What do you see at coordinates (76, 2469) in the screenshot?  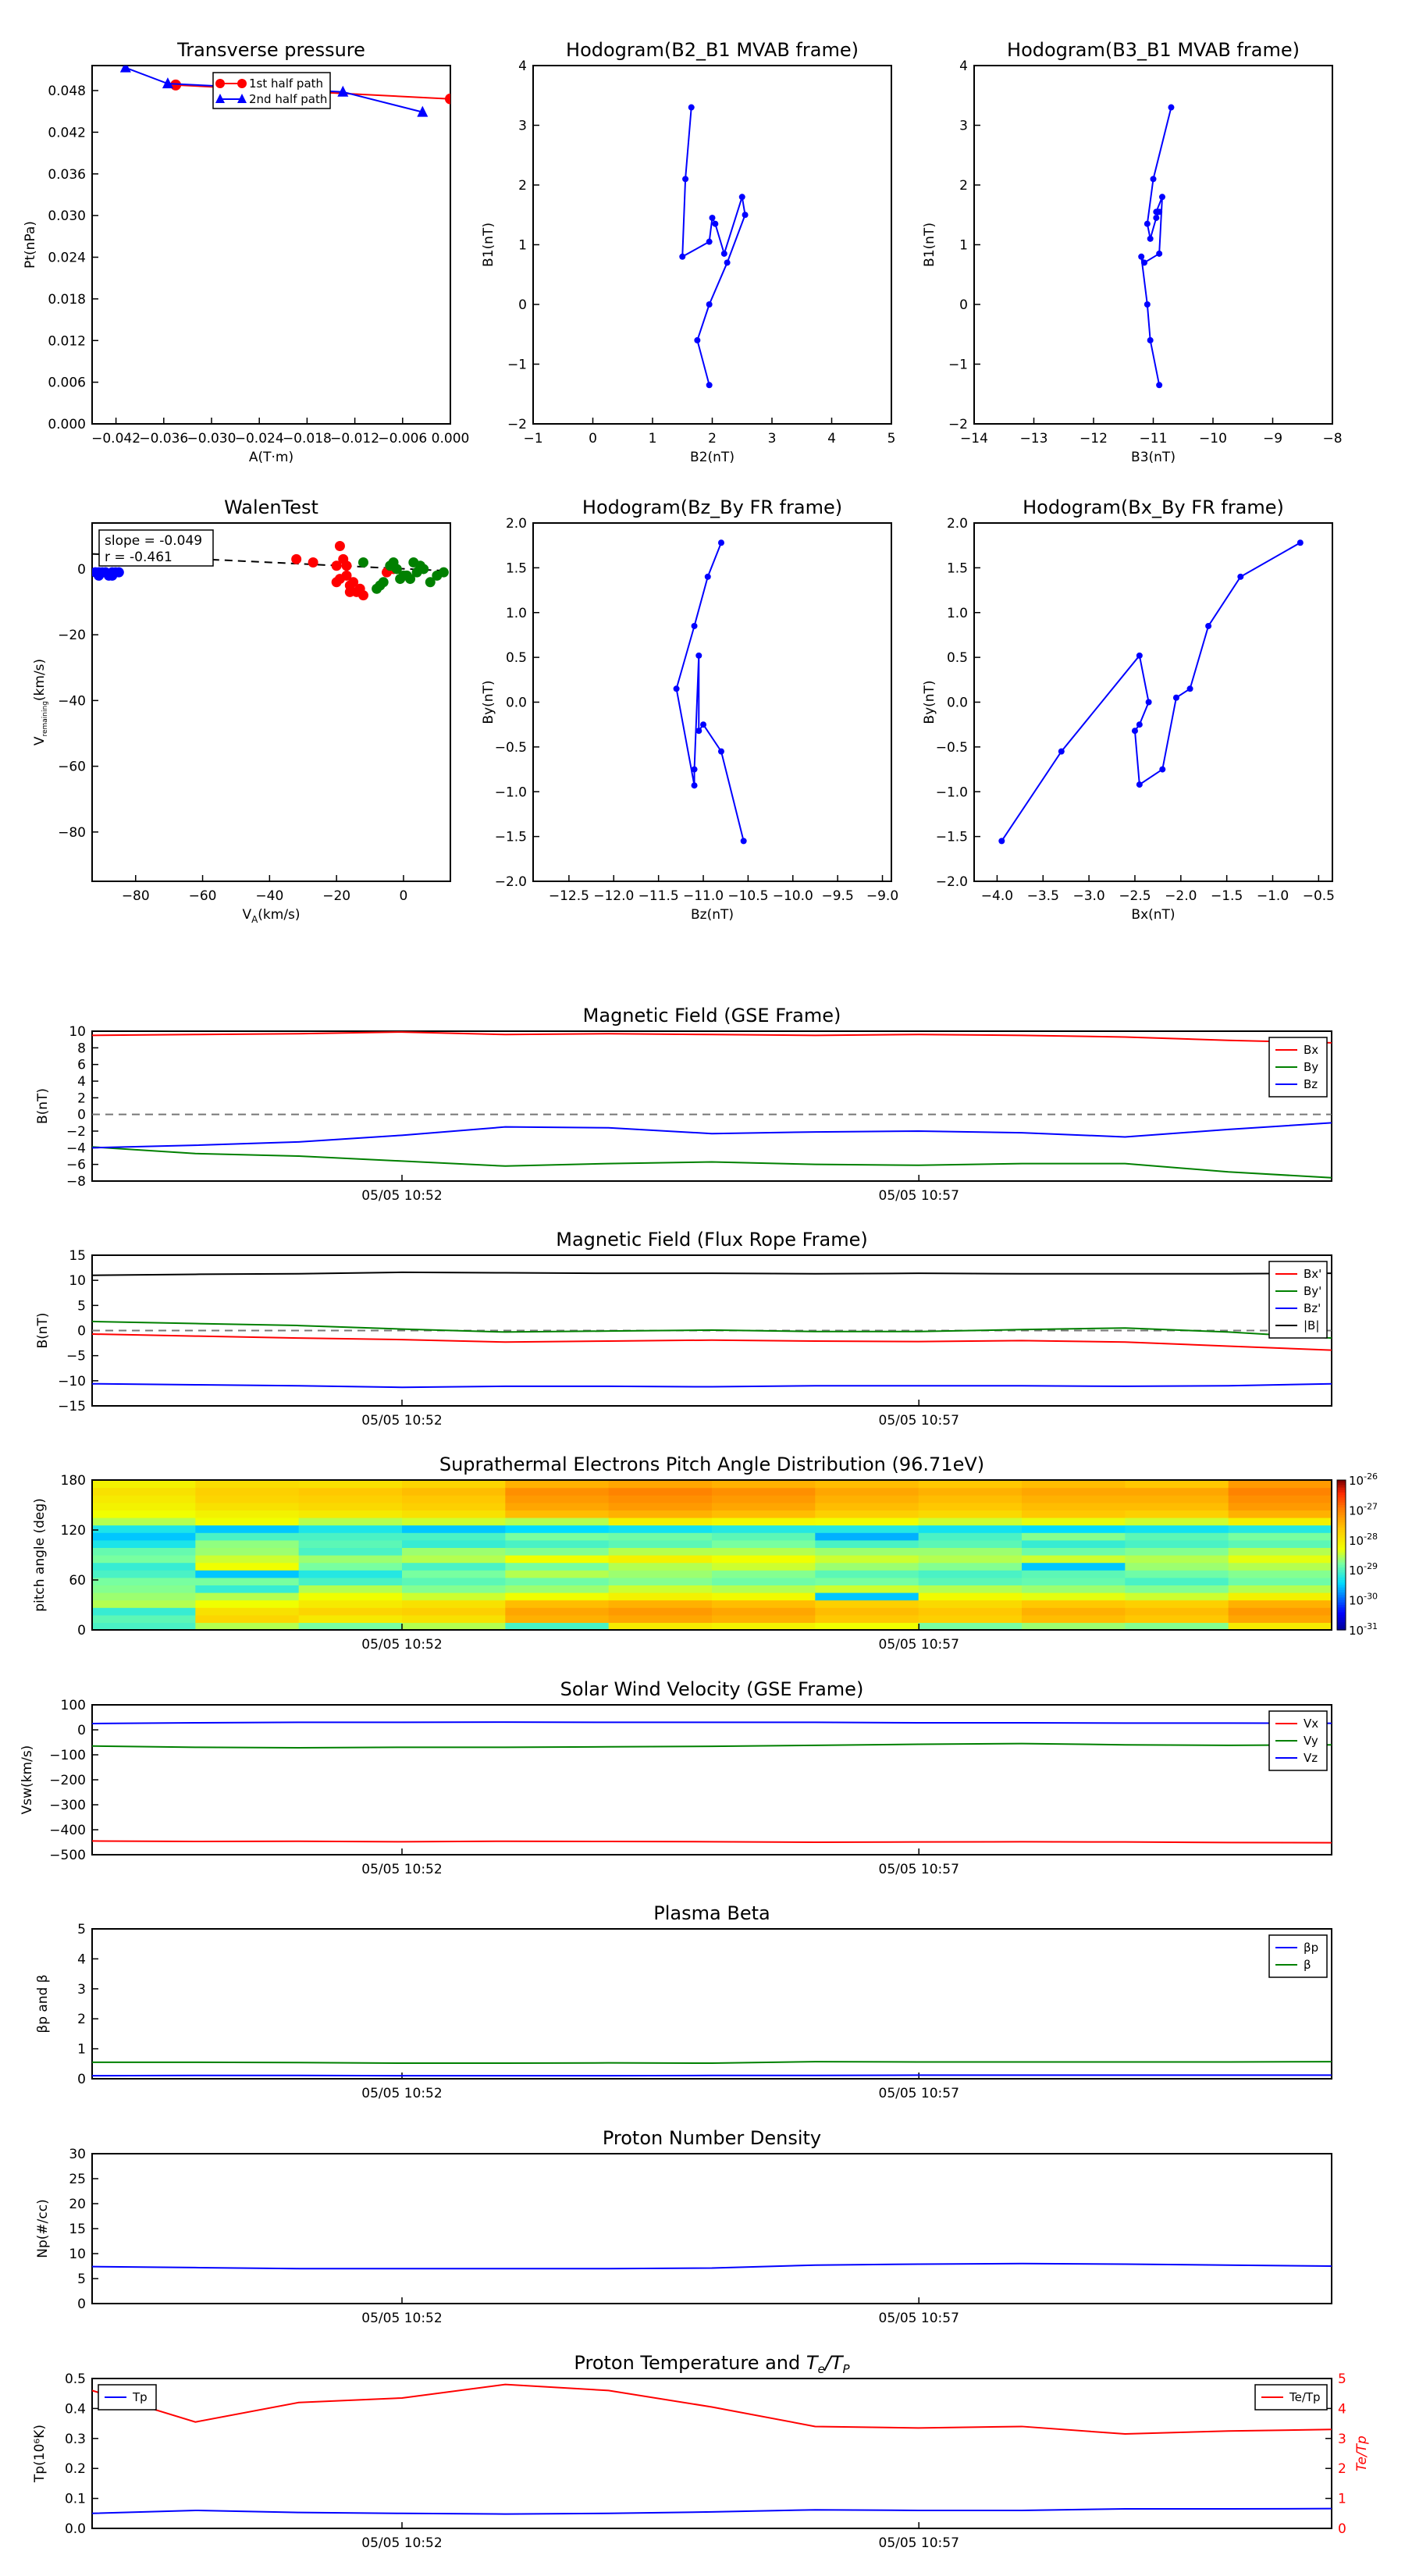 I see `y-tick-label: 0.2` at bounding box center [76, 2469].